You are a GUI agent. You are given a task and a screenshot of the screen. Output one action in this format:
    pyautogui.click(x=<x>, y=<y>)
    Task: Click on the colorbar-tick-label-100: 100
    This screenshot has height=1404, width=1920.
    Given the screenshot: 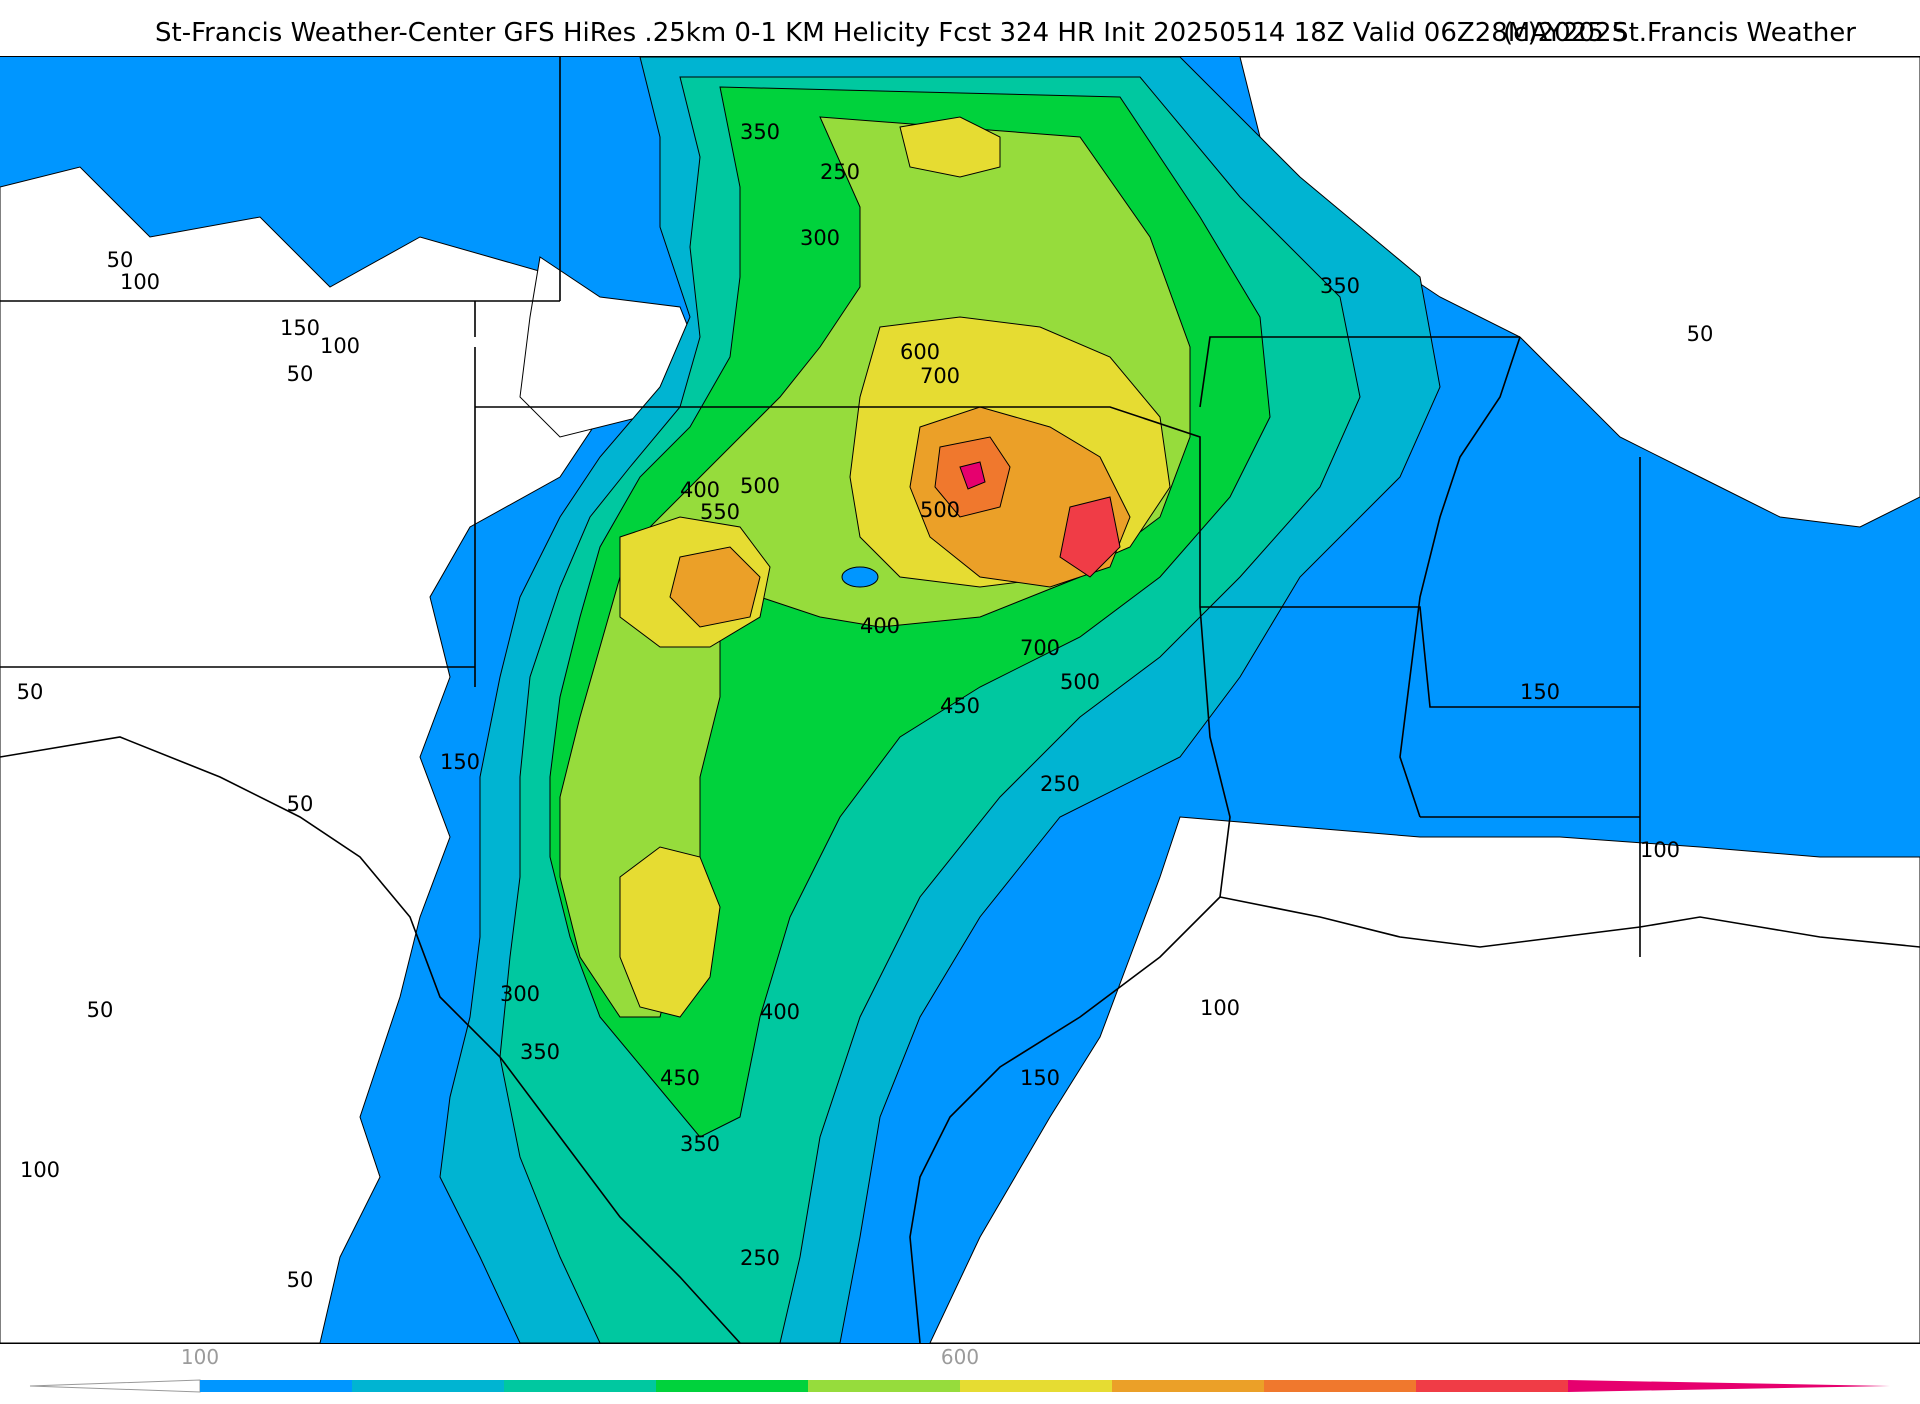 What is the action you would take?
    pyautogui.click(x=200, y=1357)
    